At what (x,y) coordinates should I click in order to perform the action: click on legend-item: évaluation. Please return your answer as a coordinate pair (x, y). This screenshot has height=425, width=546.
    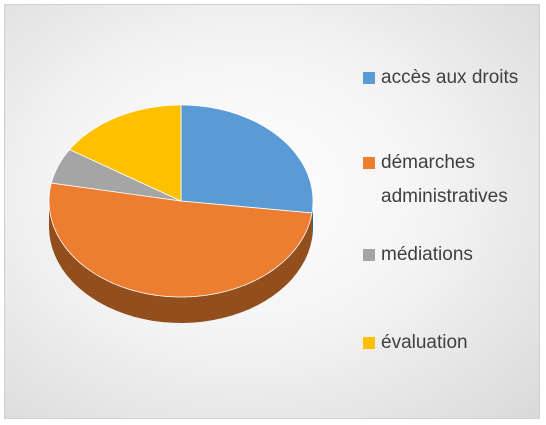
    Looking at the image, I should click on (448, 343).